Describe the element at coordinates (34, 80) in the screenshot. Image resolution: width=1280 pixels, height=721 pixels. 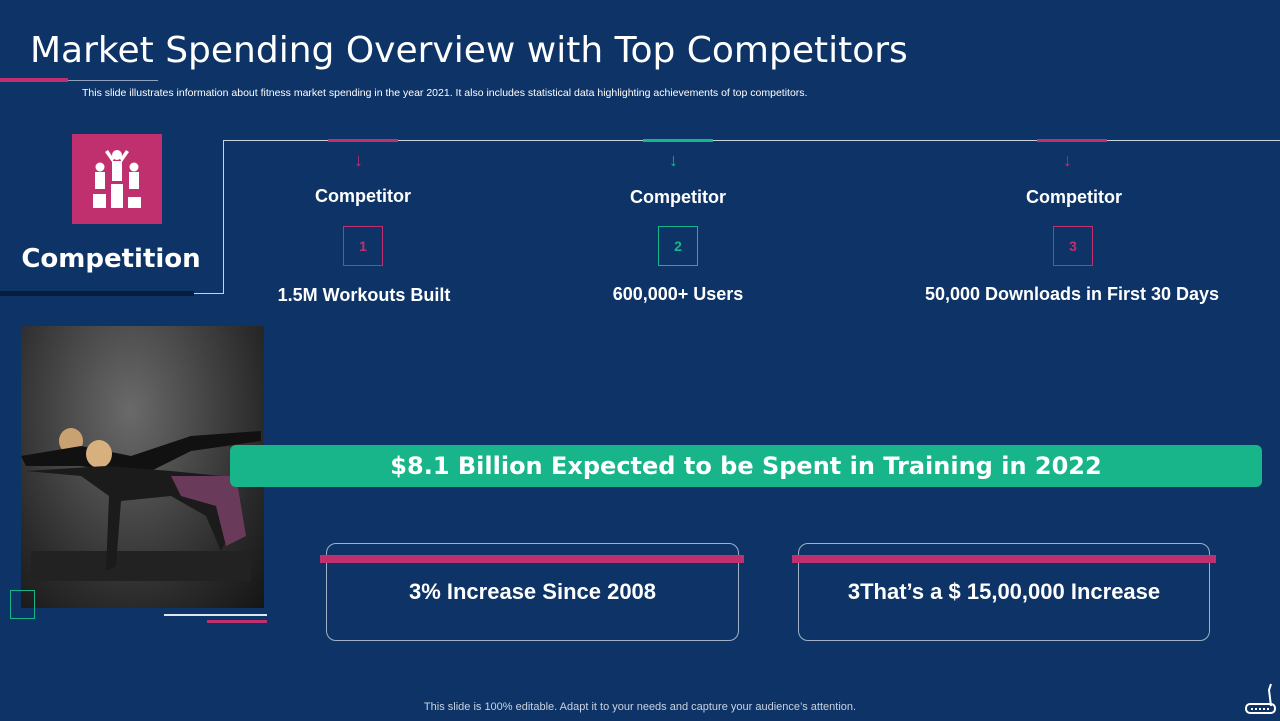
I see `title-underline-accent` at that location.